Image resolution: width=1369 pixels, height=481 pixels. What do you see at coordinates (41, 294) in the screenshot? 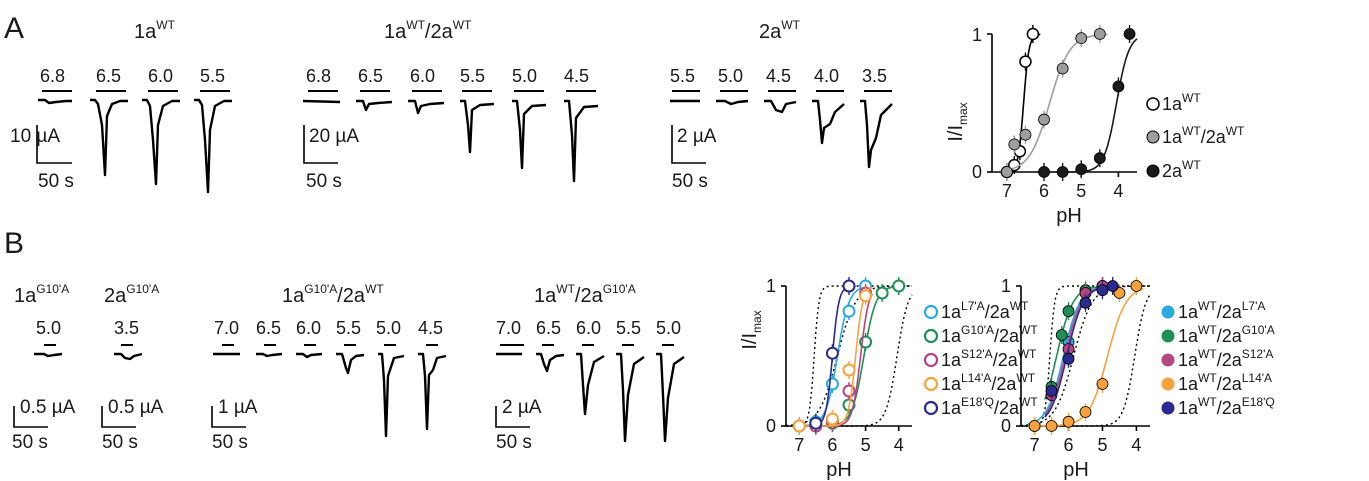
I see `group-title-1ag10a: 1aG10'A` at bounding box center [41, 294].